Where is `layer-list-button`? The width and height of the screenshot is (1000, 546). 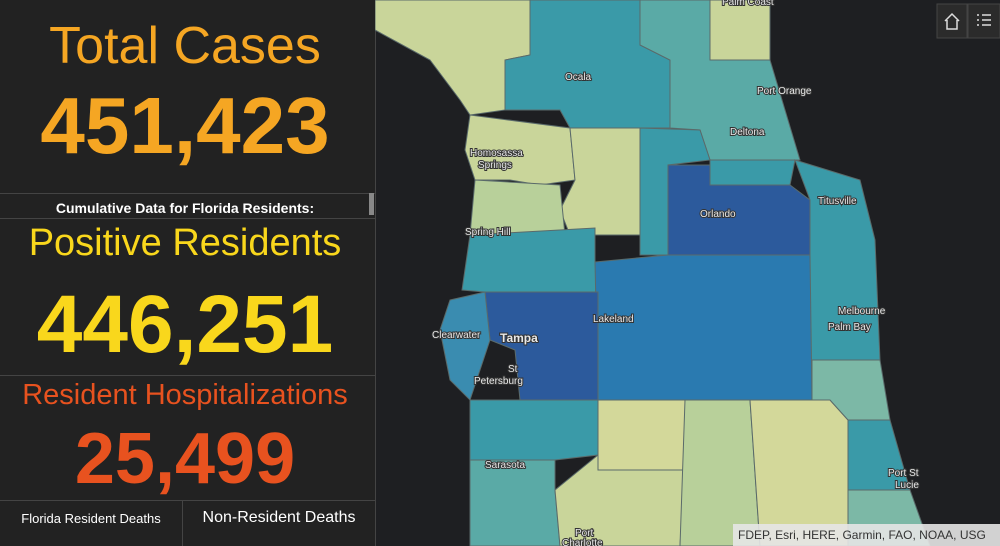 layer-list-button is located at coordinates (983, 21).